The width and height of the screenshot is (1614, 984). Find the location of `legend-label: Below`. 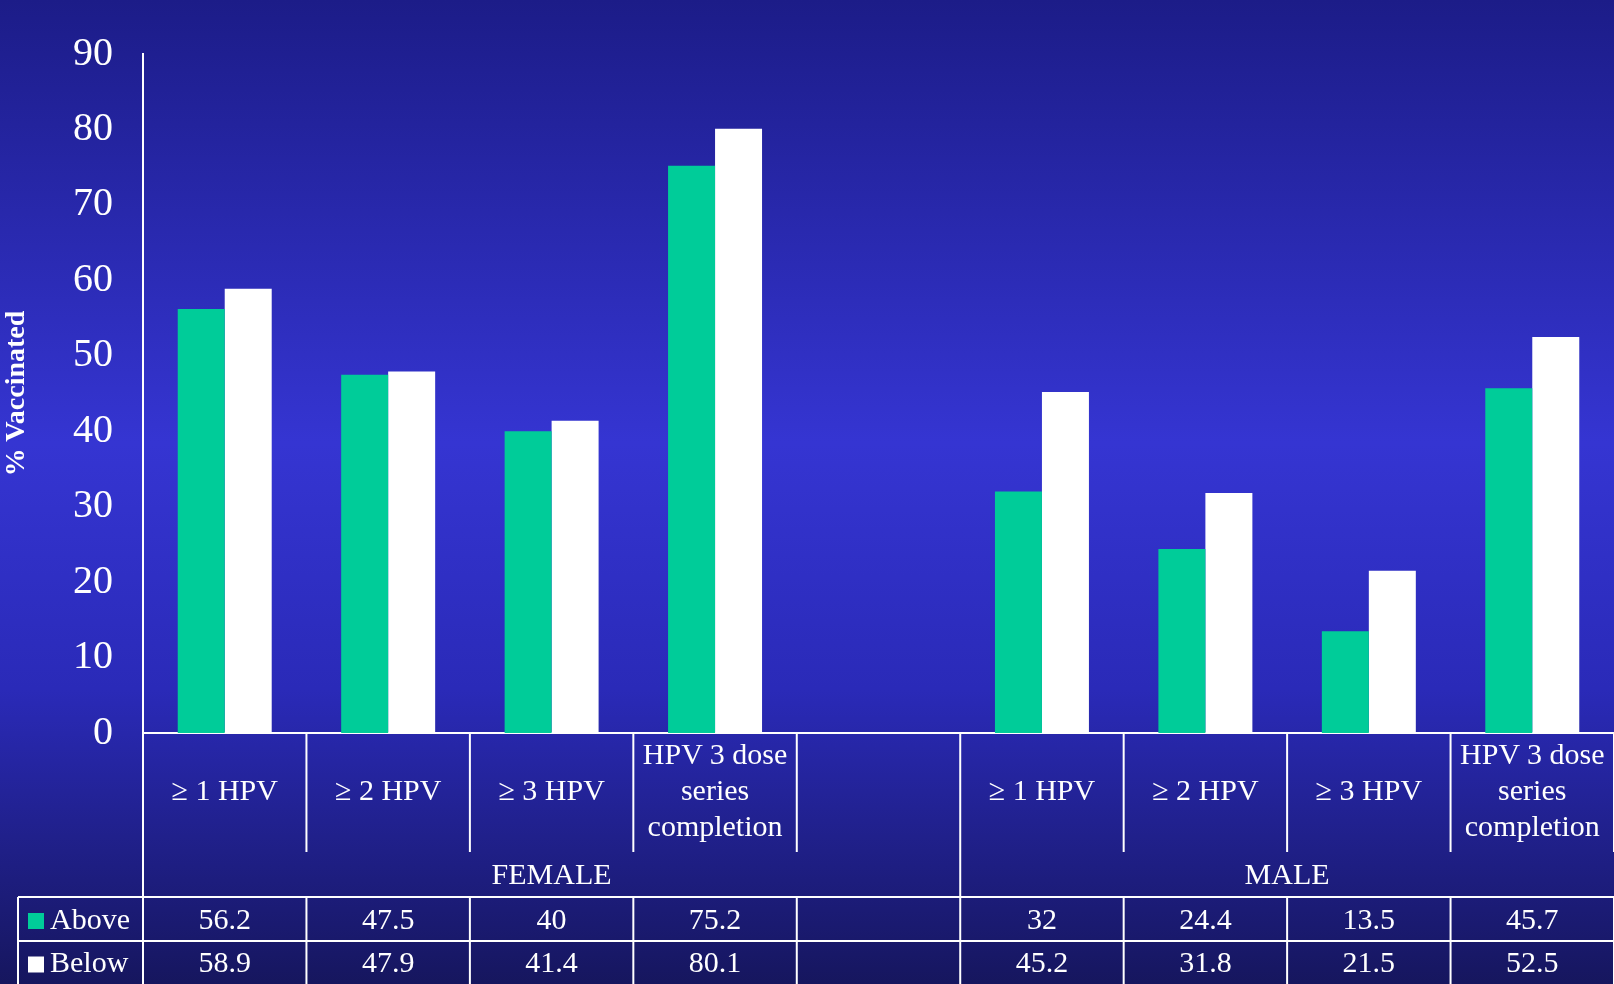

legend-label: Below is located at coordinates (89, 962).